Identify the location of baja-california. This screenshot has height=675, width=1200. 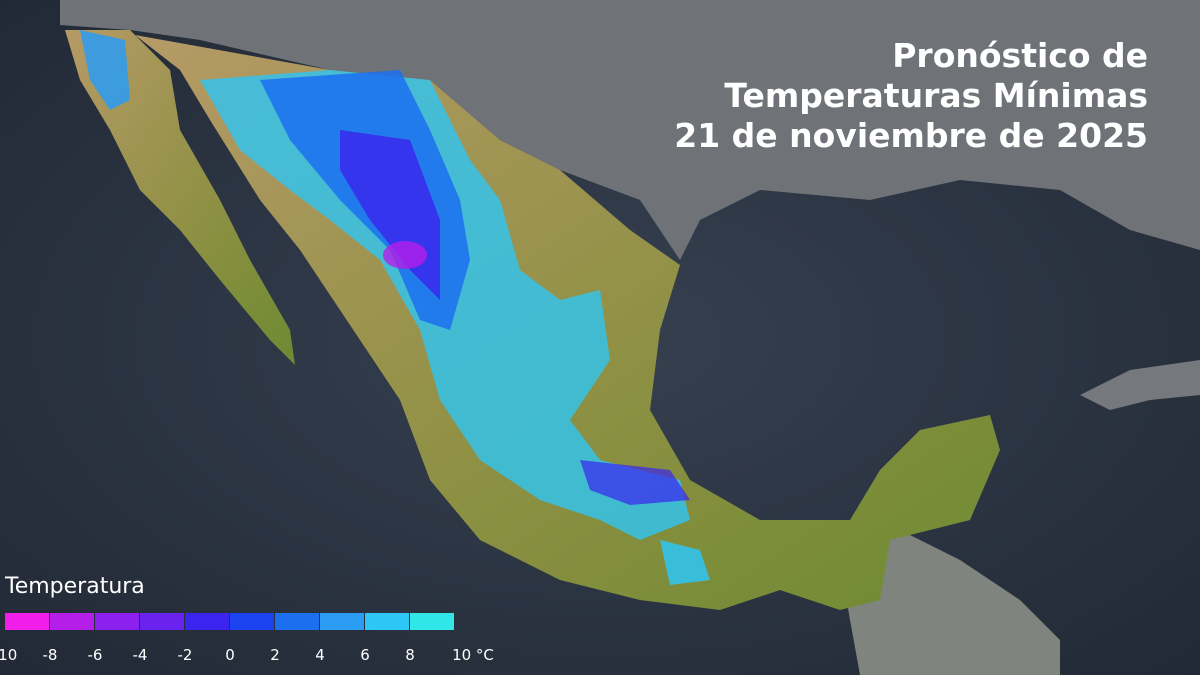
(180, 197).